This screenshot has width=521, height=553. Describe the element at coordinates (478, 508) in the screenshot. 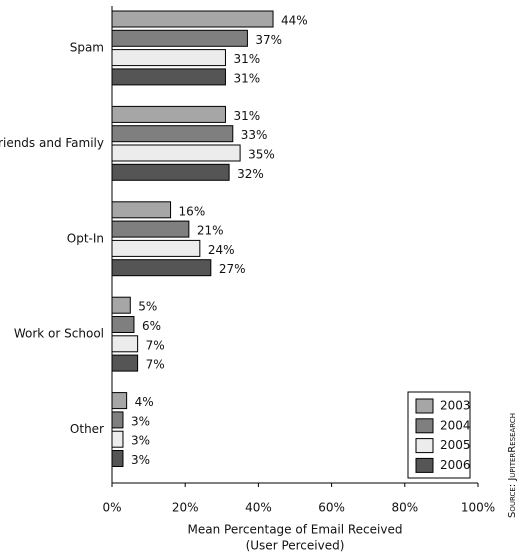

I see `x-tick-label: 100%` at that location.